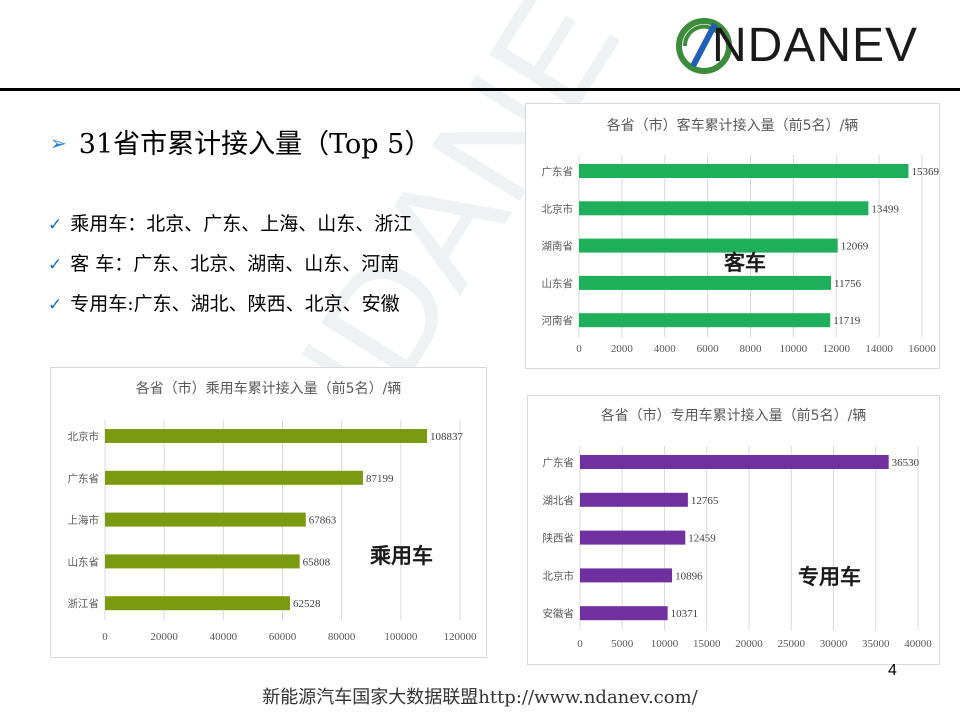 This screenshot has width=960, height=720. I want to click on passenger-tick-label: 20000, so click(164, 637).